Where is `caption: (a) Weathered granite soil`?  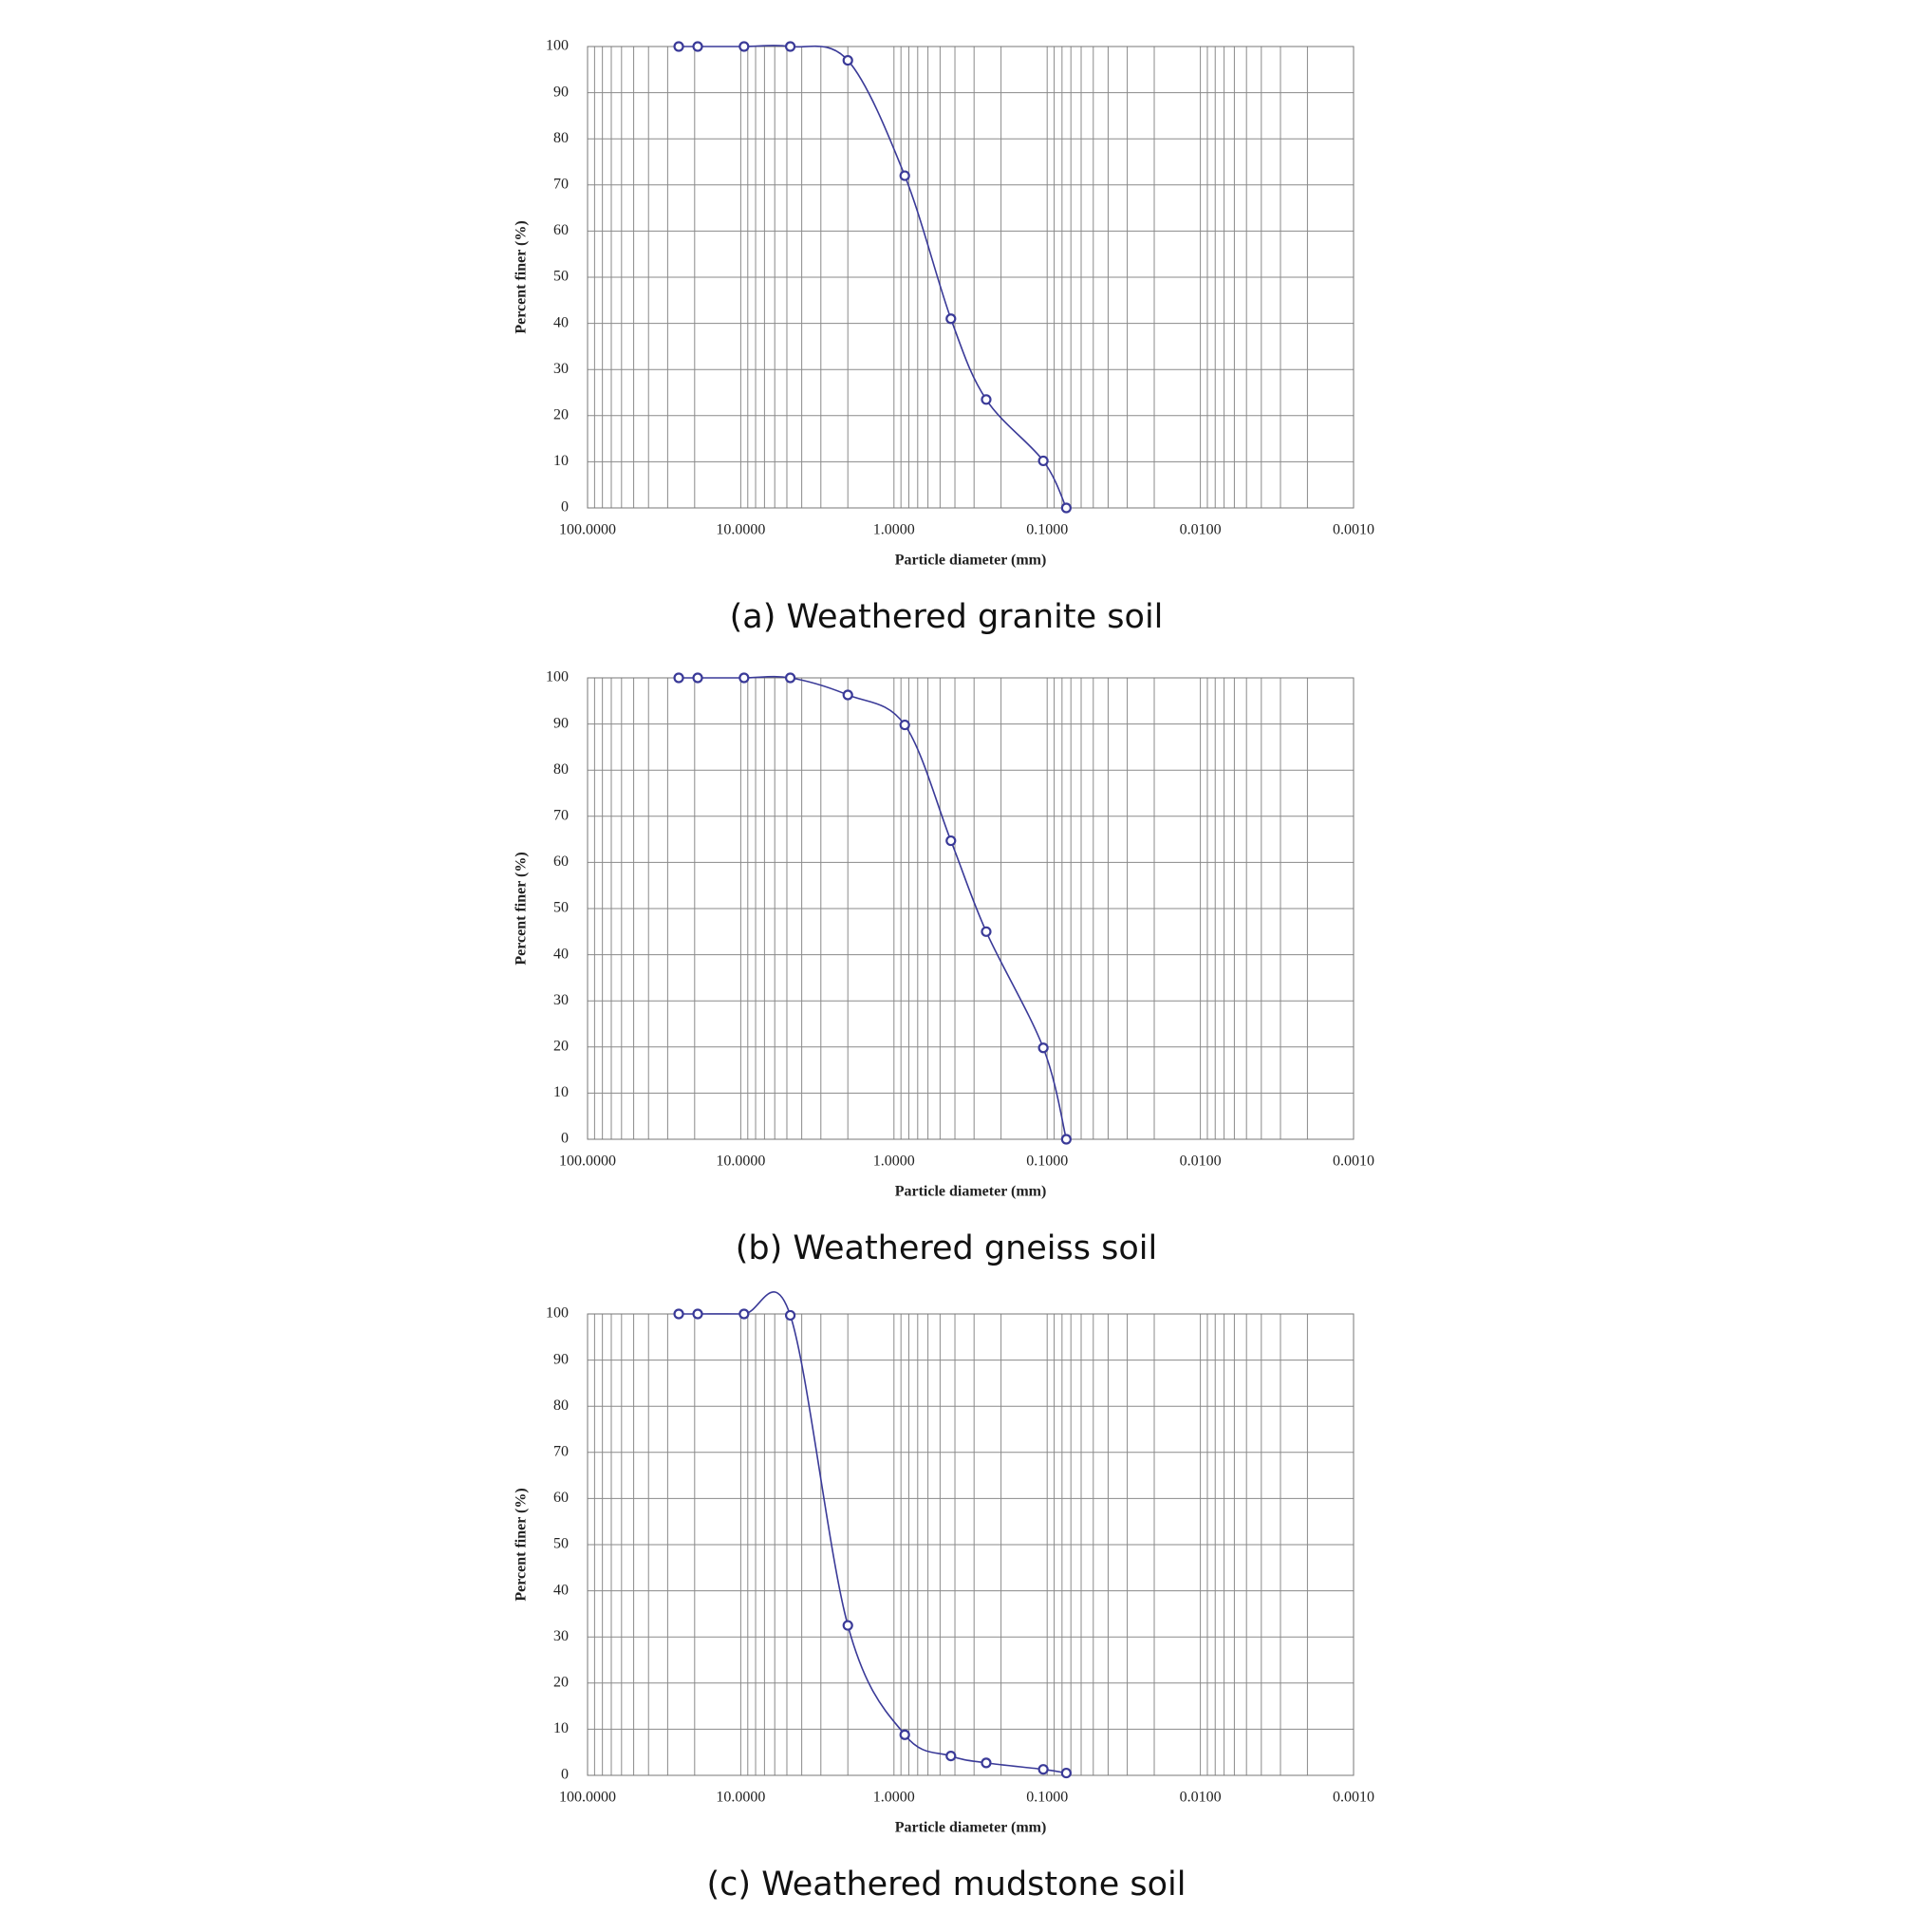 caption: (a) Weathered granite soil is located at coordinates (947, 617).